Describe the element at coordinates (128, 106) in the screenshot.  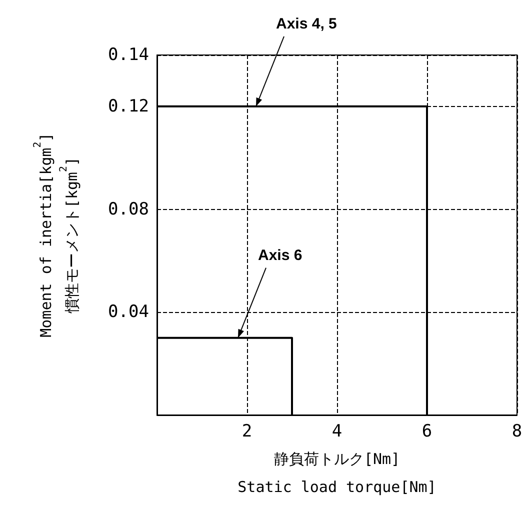
I see `y-tick-label: 0.12` at that location.